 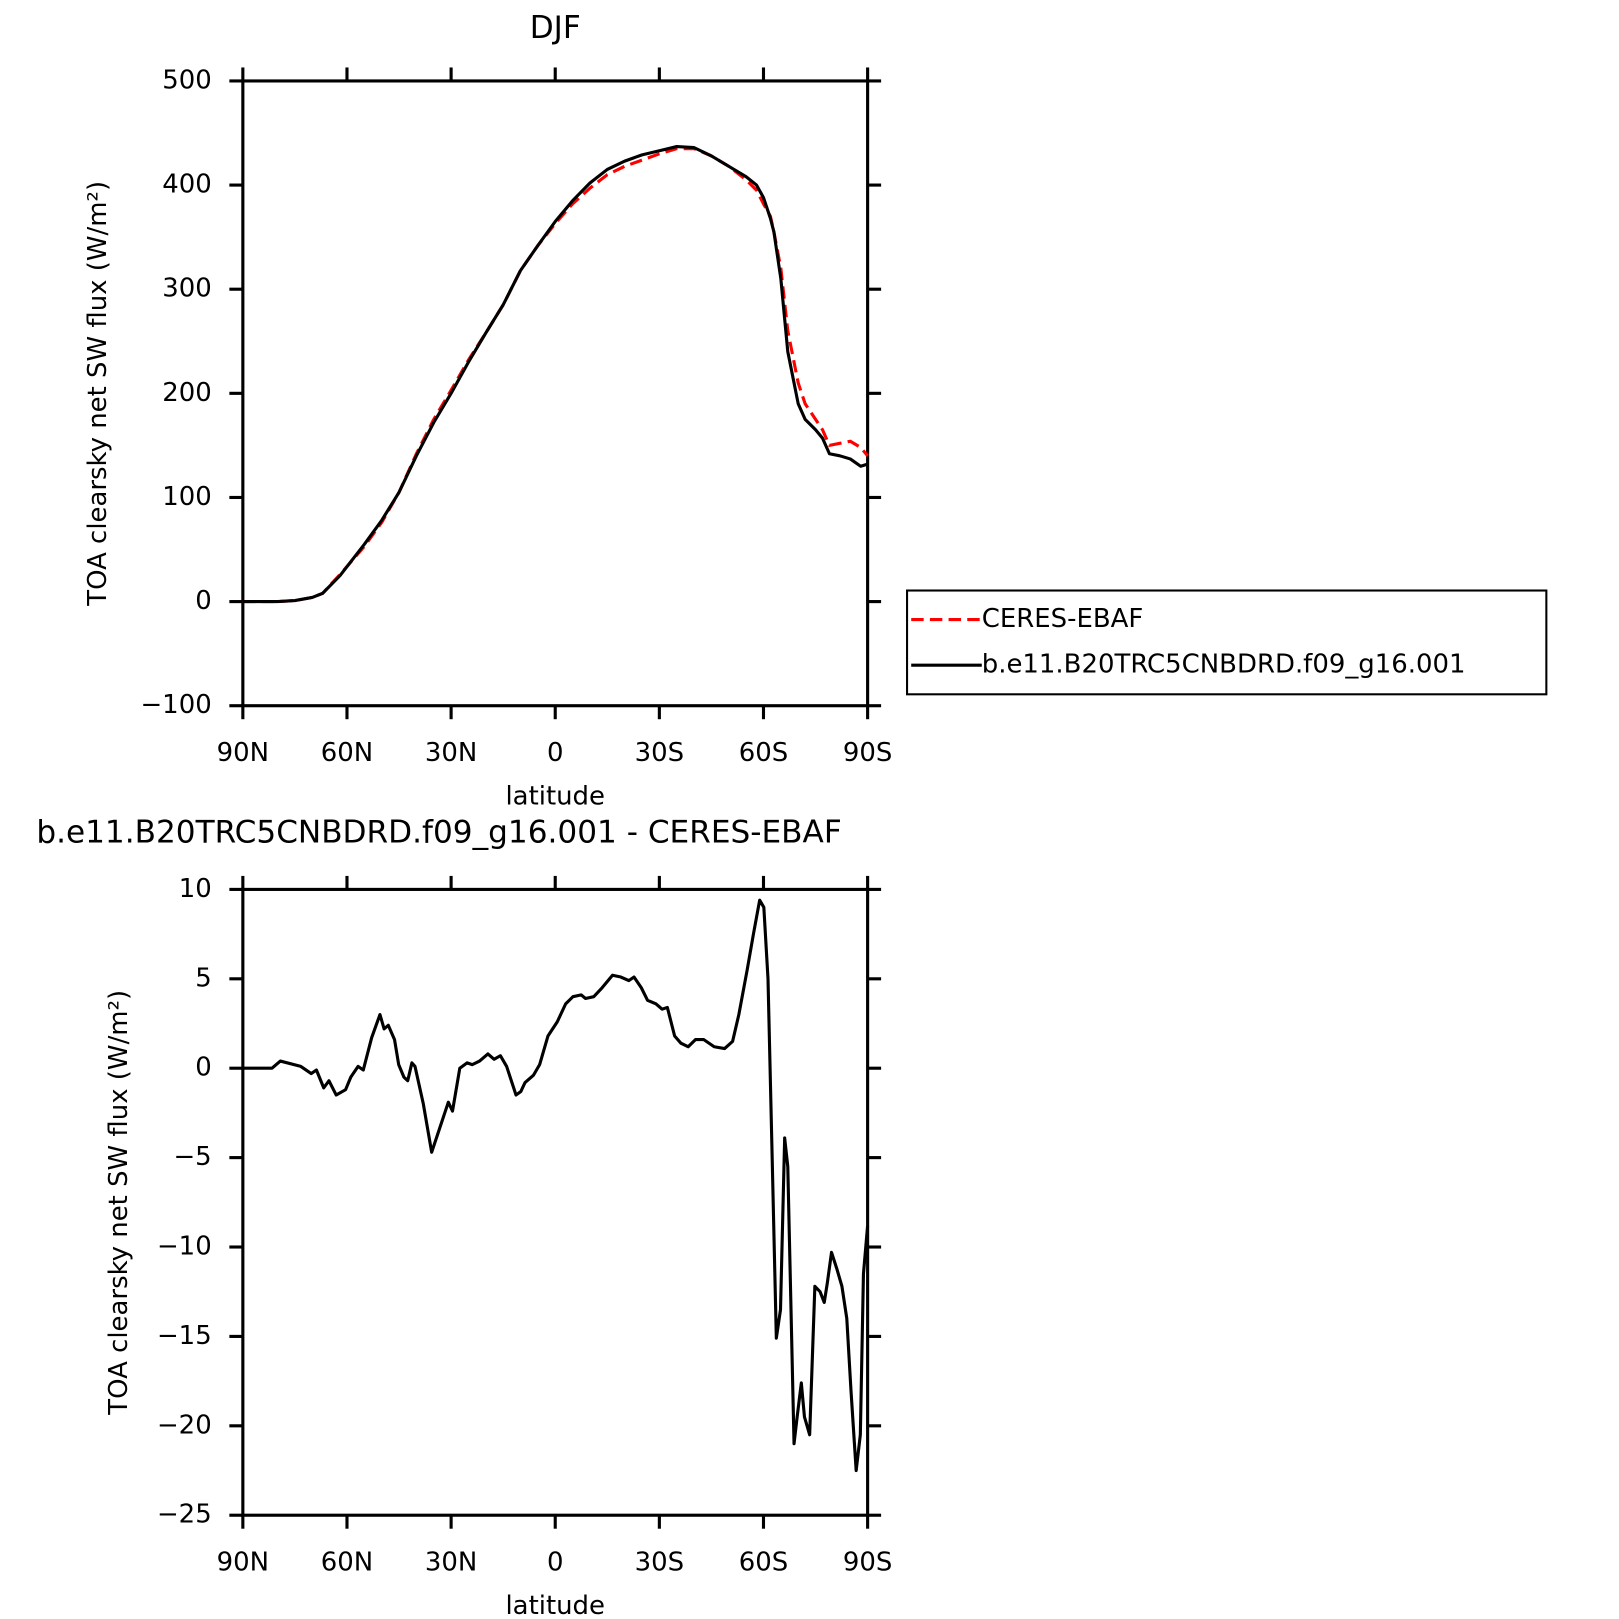 I want to click on y-tick-label: −5, so click(x=192, y=1157).